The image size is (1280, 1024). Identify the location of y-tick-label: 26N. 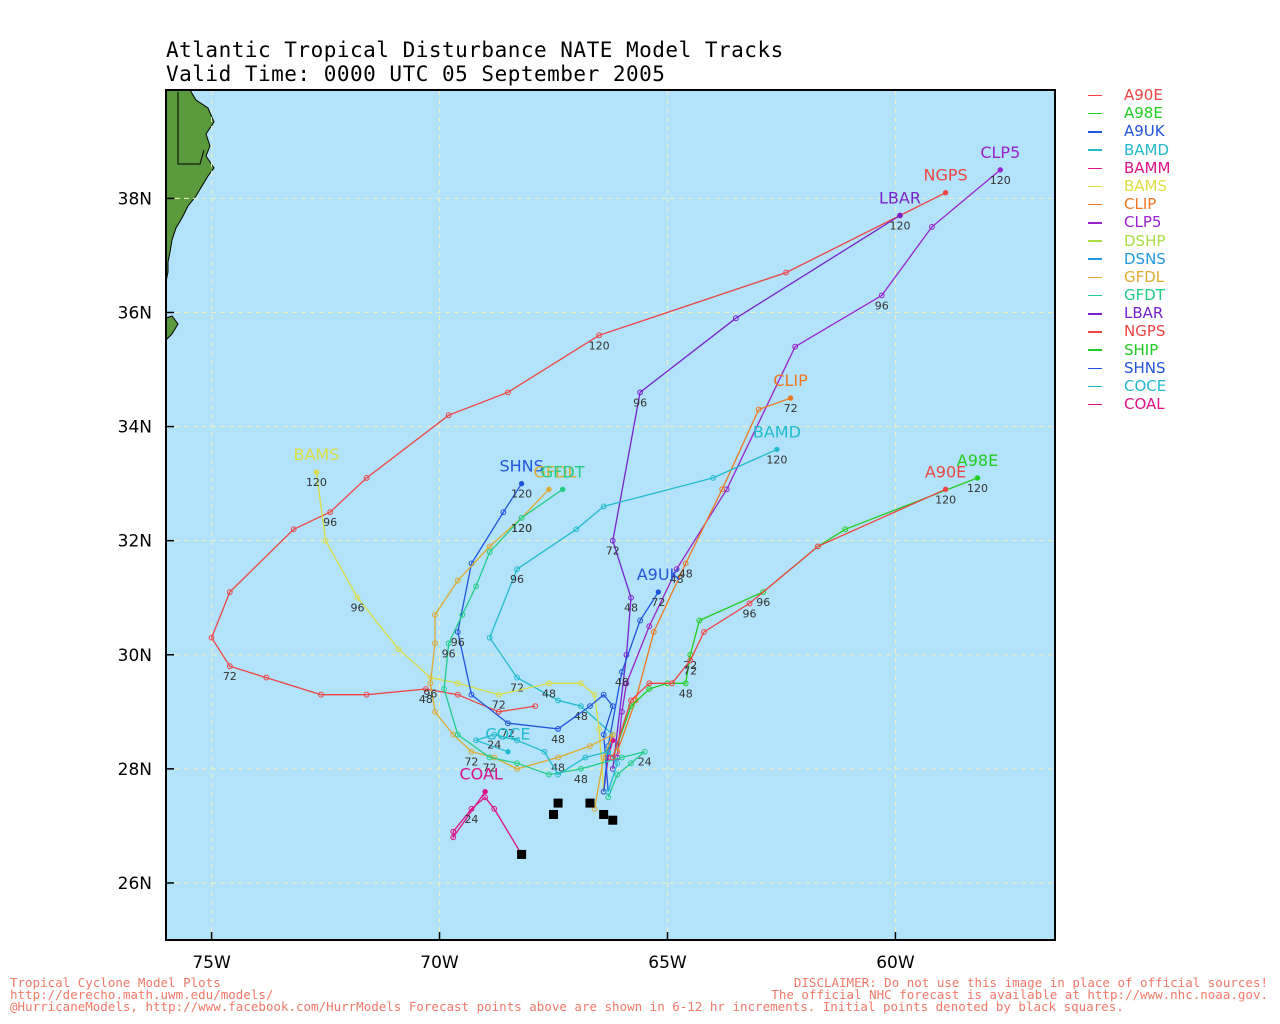
(135, 884).